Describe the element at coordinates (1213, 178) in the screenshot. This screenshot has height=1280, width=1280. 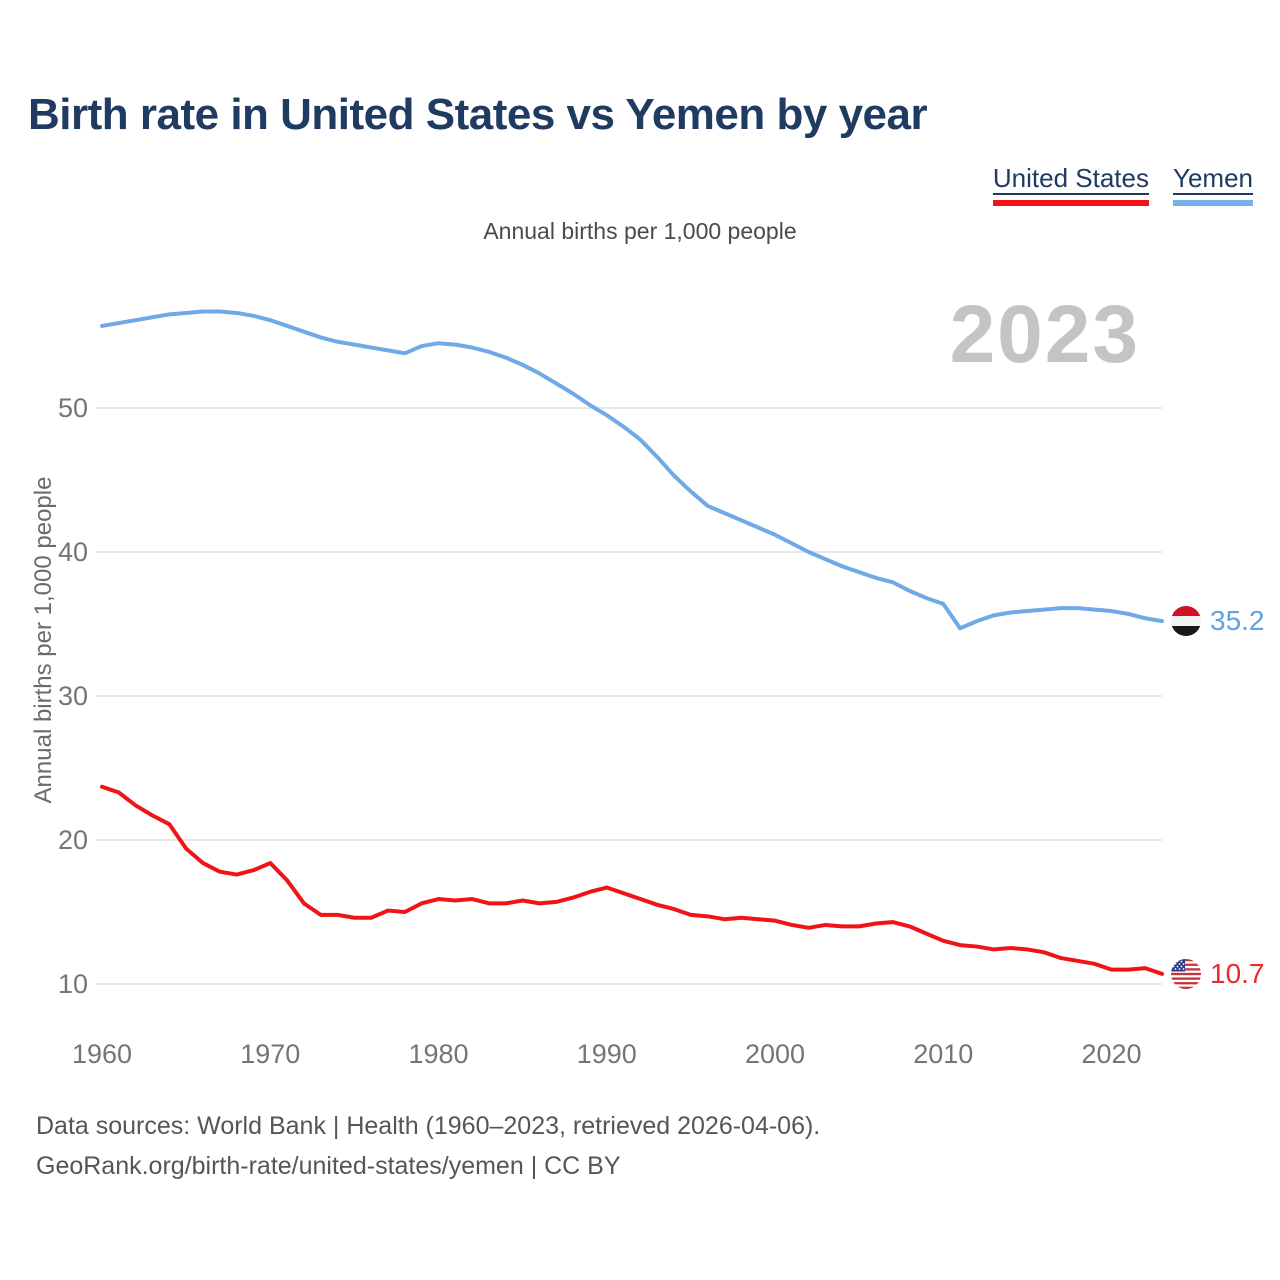
I see `legend-label-yemen: Yemen` at that location.